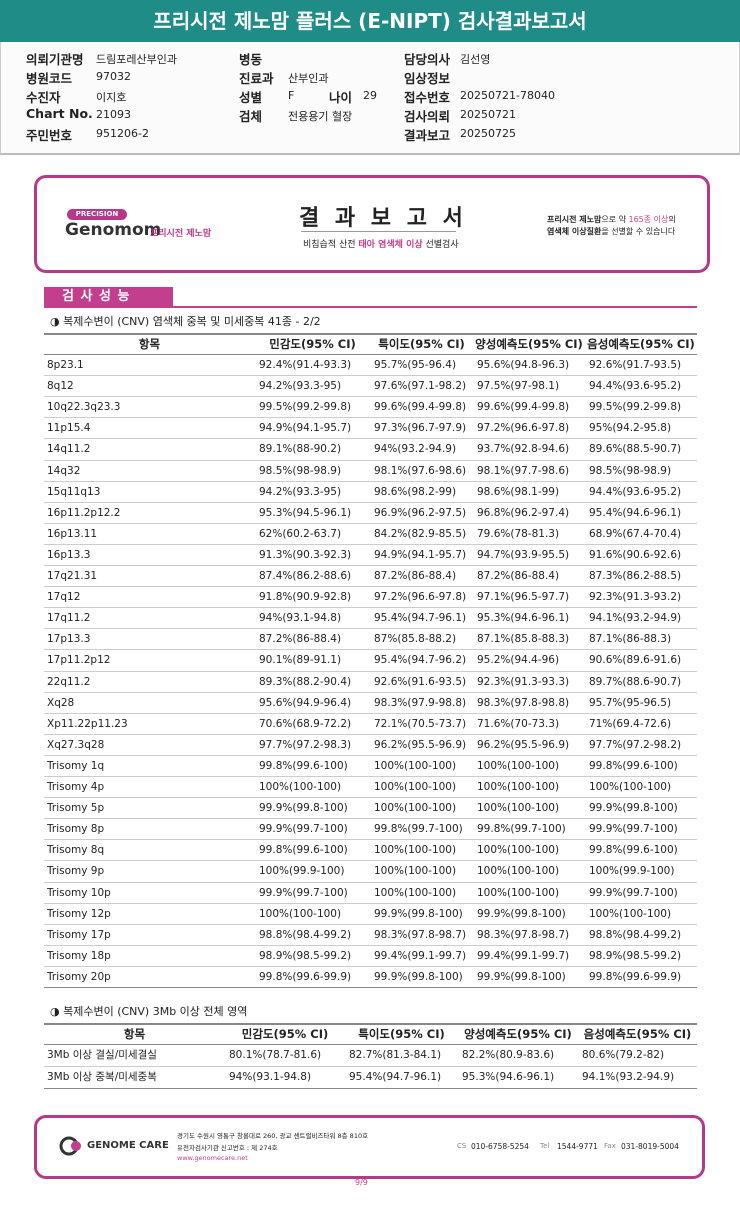  Describe the element at coordinates (635, 449) in the screenshot. I see `table-cell: 89.6%(88.5-90.7)` at that location.